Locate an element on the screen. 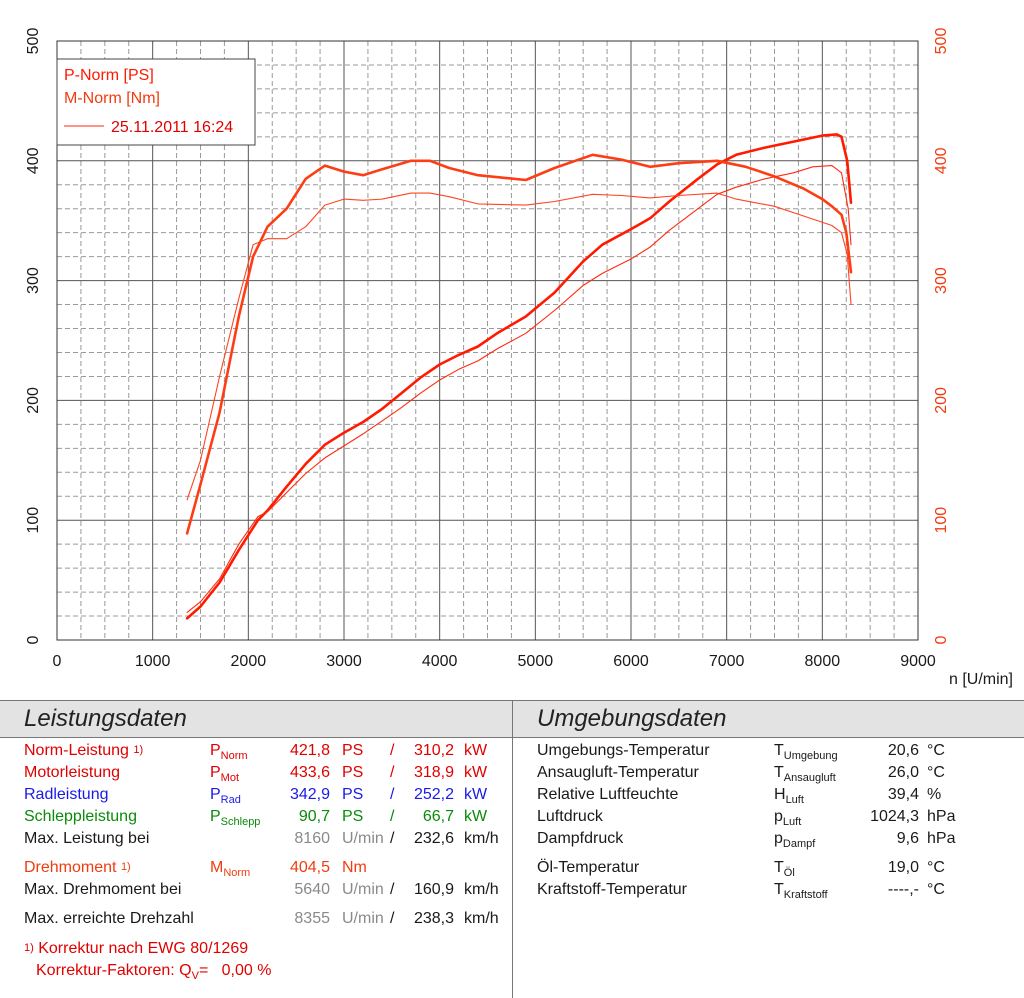 This screenshot has width=1024, height=998. legend-entry-power: P-Norm [PS] is located at coordinates (109, 75).